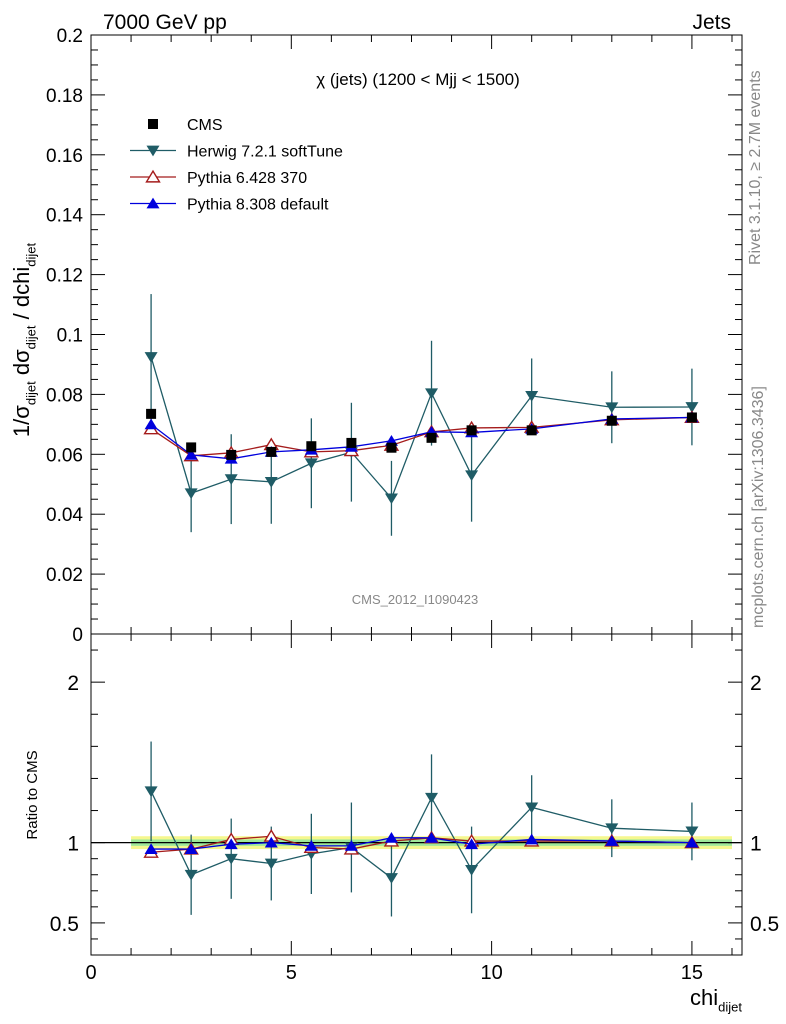 The image size is (786, 1024). What do you see at coordinates (265, 152) in the screenshot?
I see `legend-label: Herwig 7.2.1 softTune` at bounding box center [265, 152].